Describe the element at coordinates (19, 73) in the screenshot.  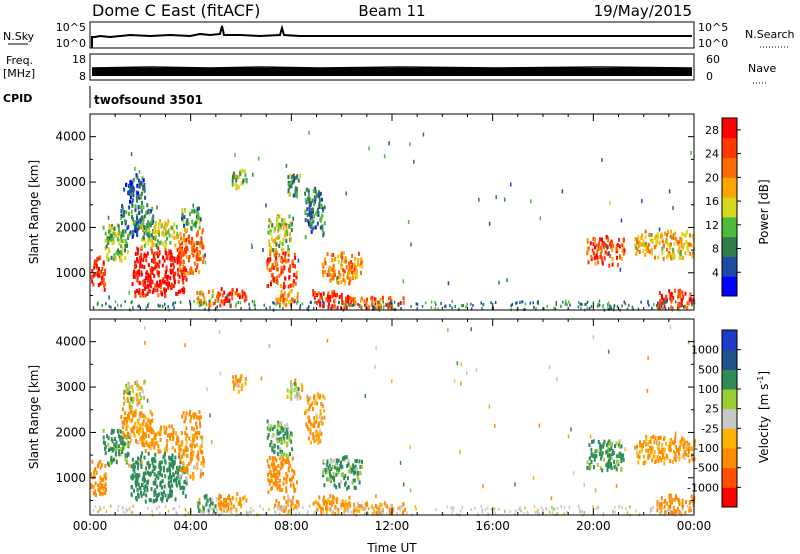
I see `freq-left-label-line2: [MHz]` at that location.